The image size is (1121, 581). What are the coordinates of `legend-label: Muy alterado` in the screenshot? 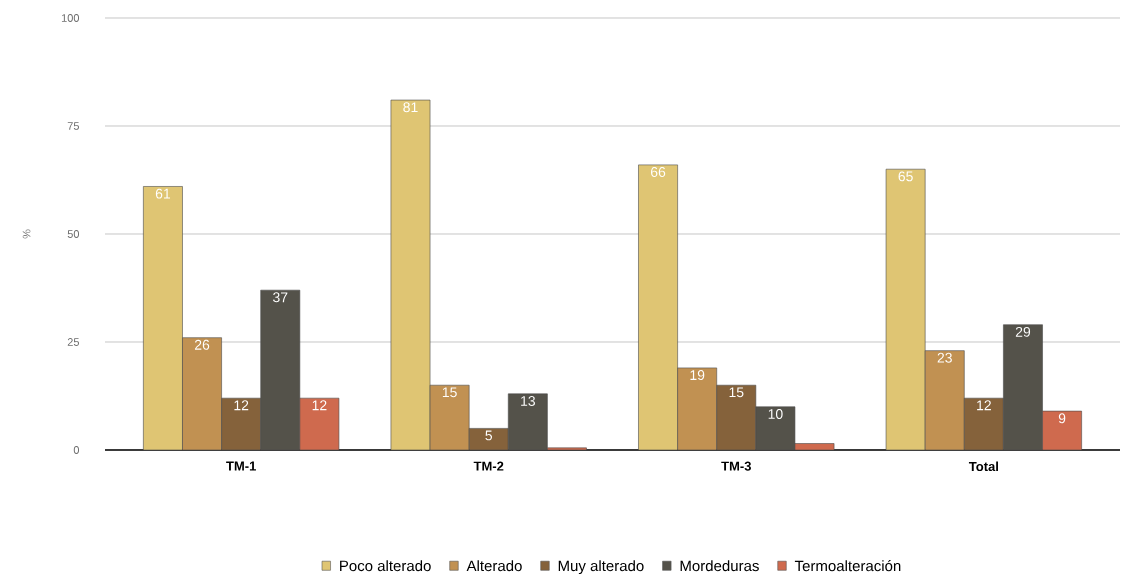 It's located at (601, 567).